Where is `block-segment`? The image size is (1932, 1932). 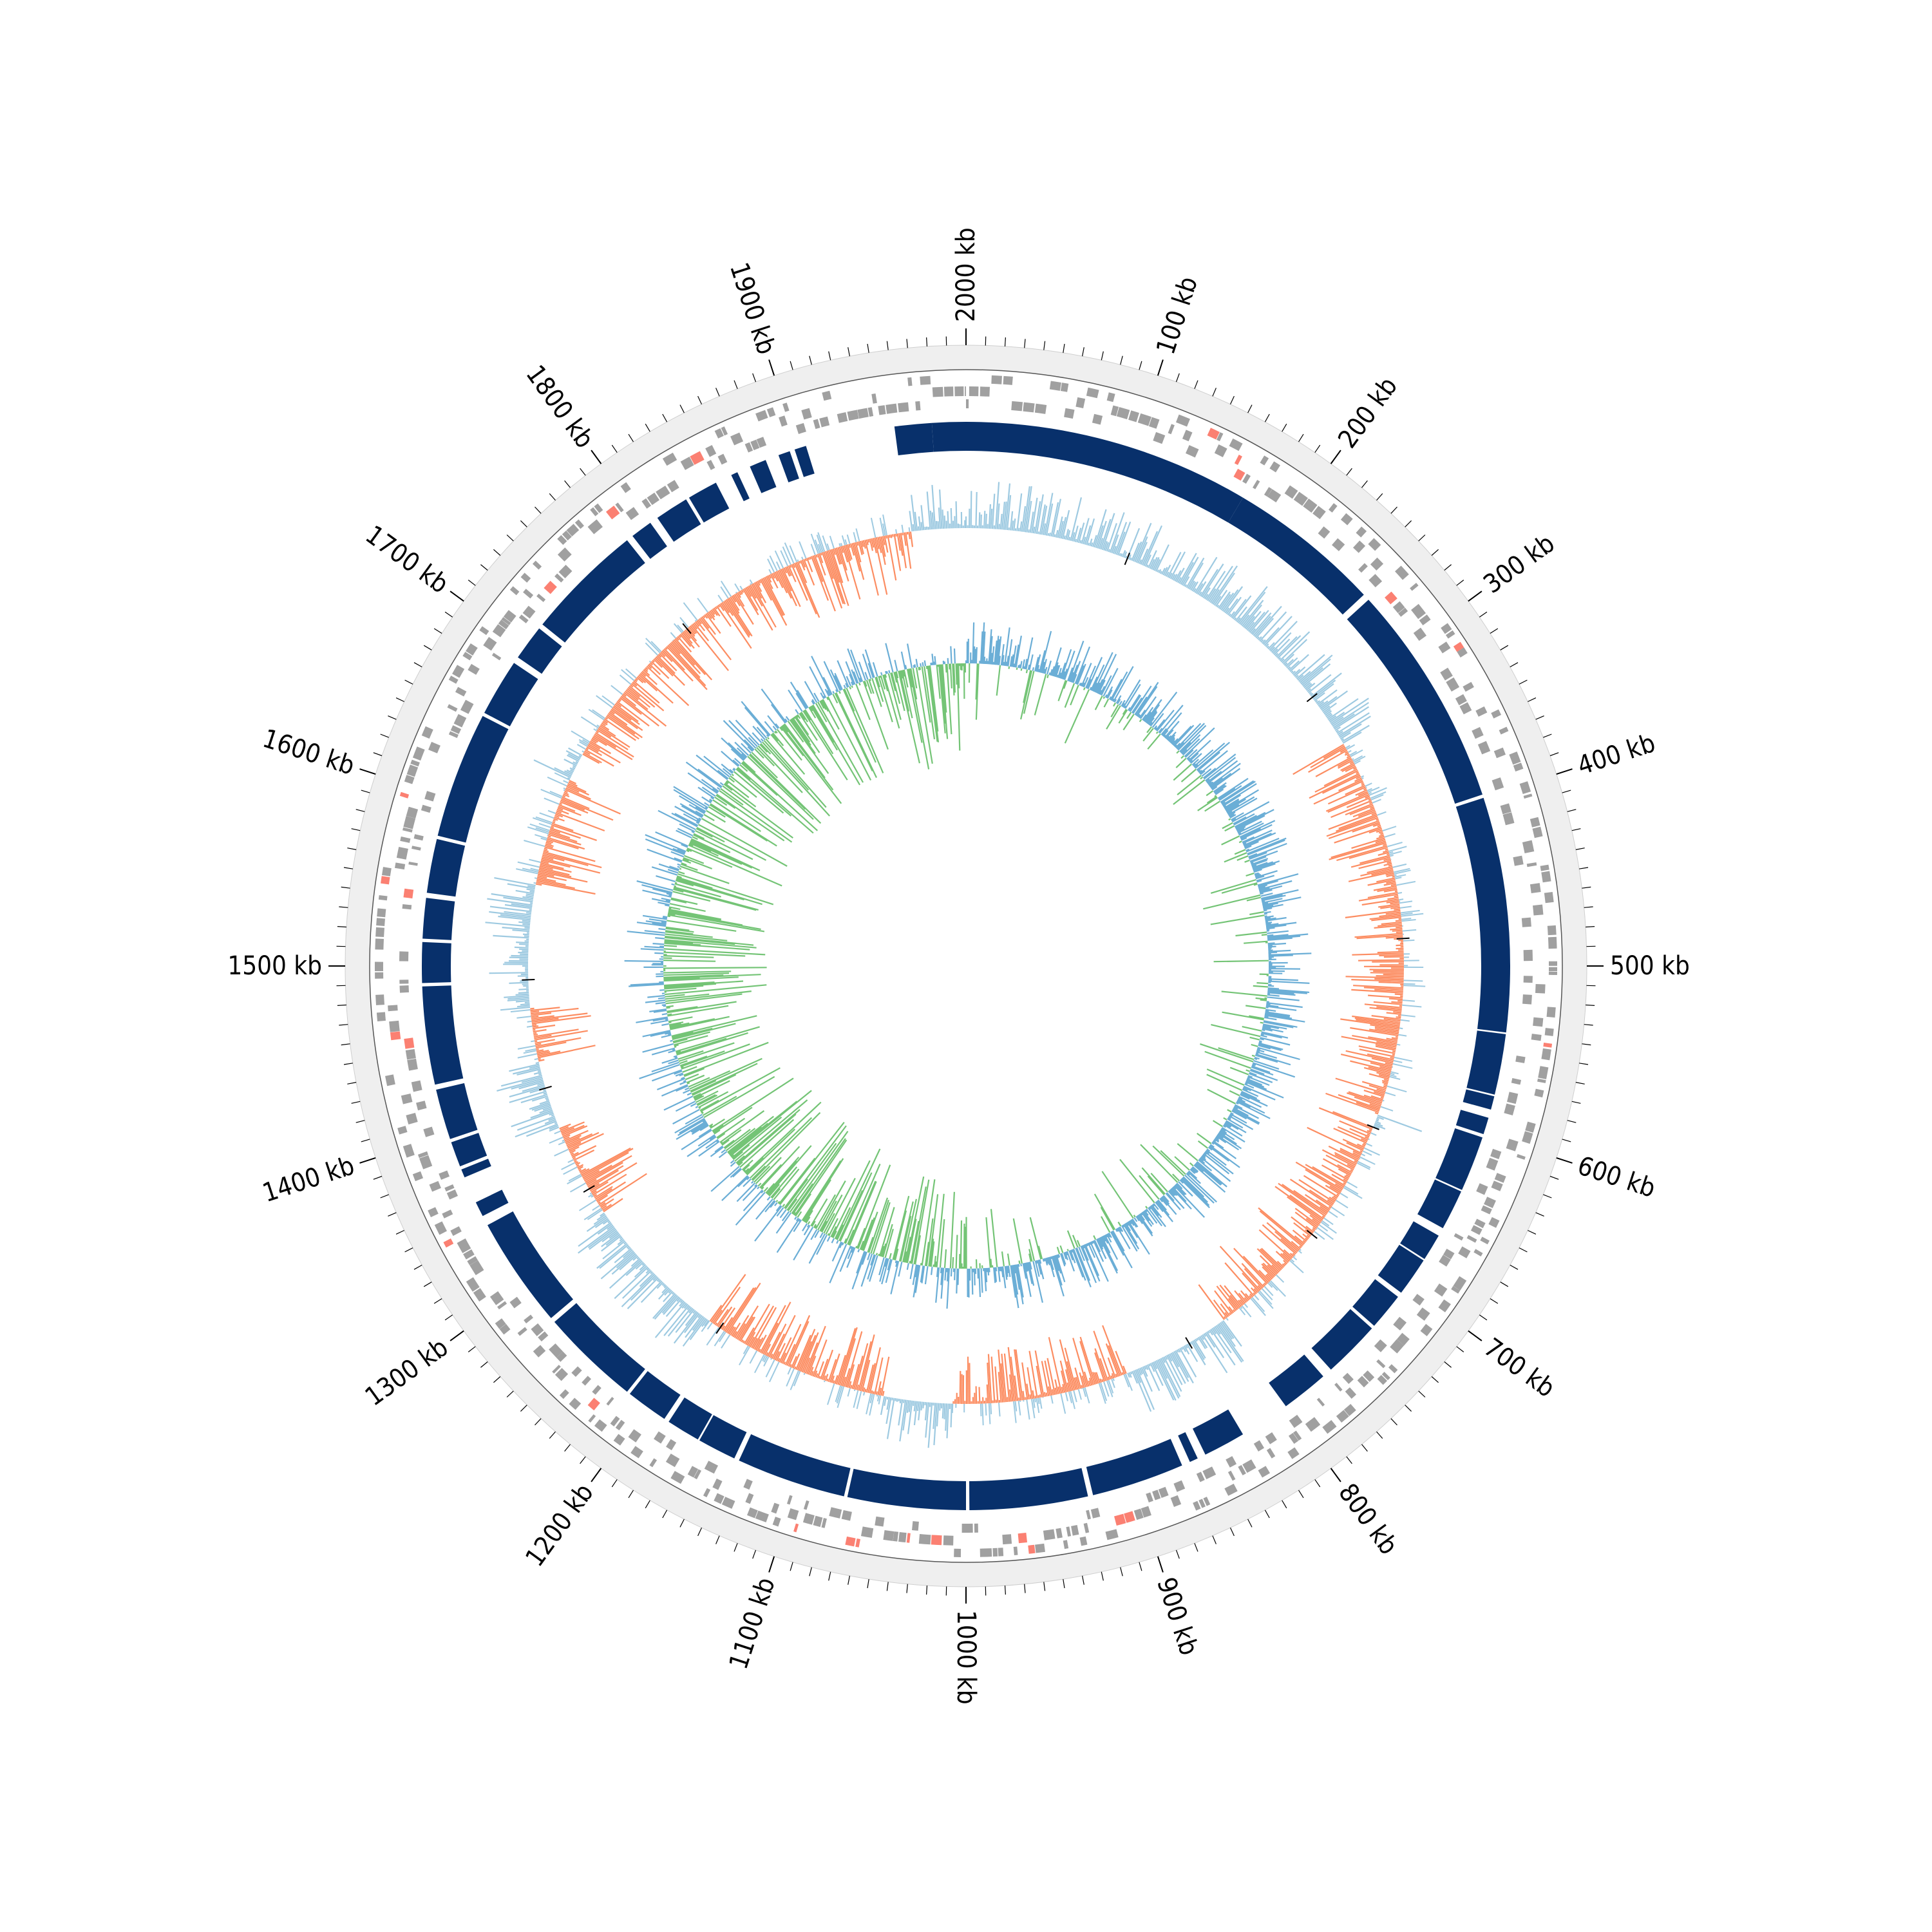 block-segment is located at coordinates (1482, 881).